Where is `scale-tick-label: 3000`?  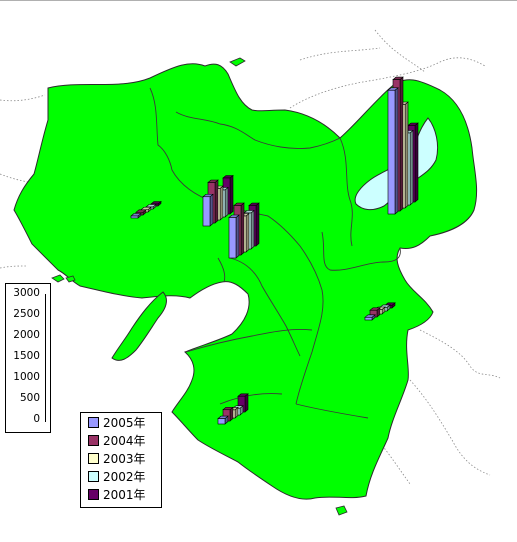 scale-tick-label: 3000 is located at coordinates (26, 293).